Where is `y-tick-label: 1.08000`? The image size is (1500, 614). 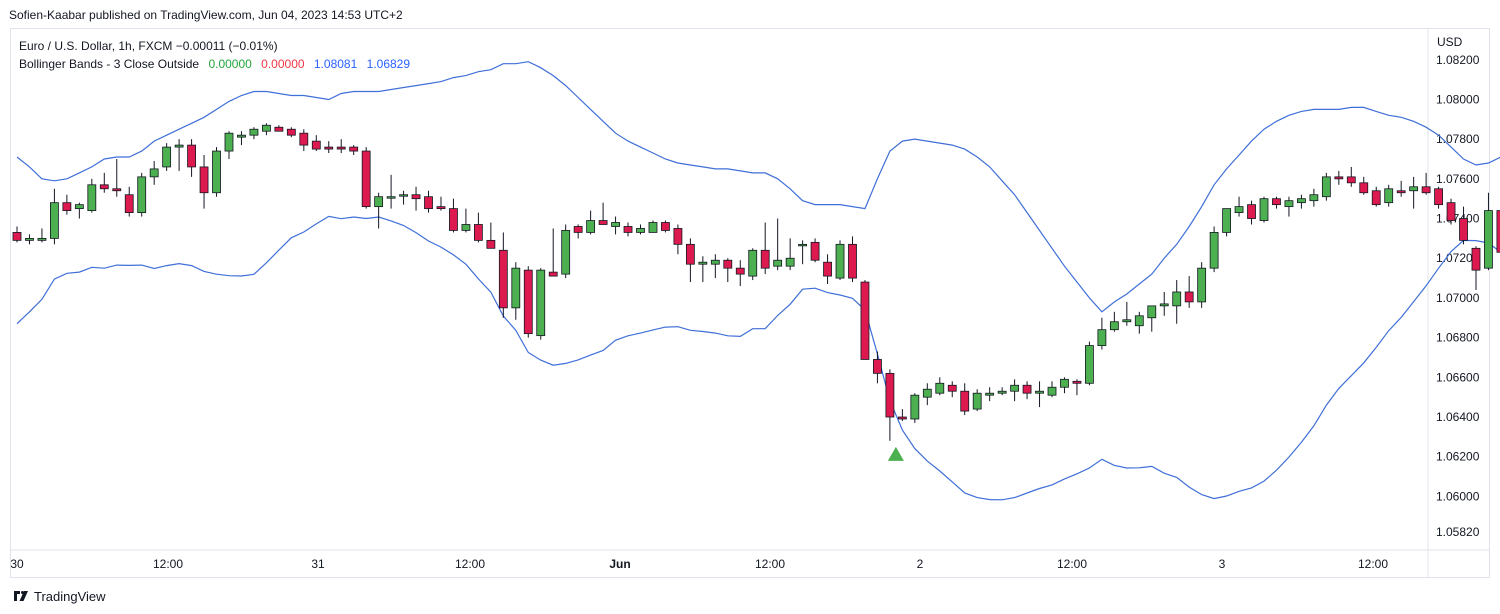 y-tick-label: 1.08000 is located at coordinates (1458, 99).